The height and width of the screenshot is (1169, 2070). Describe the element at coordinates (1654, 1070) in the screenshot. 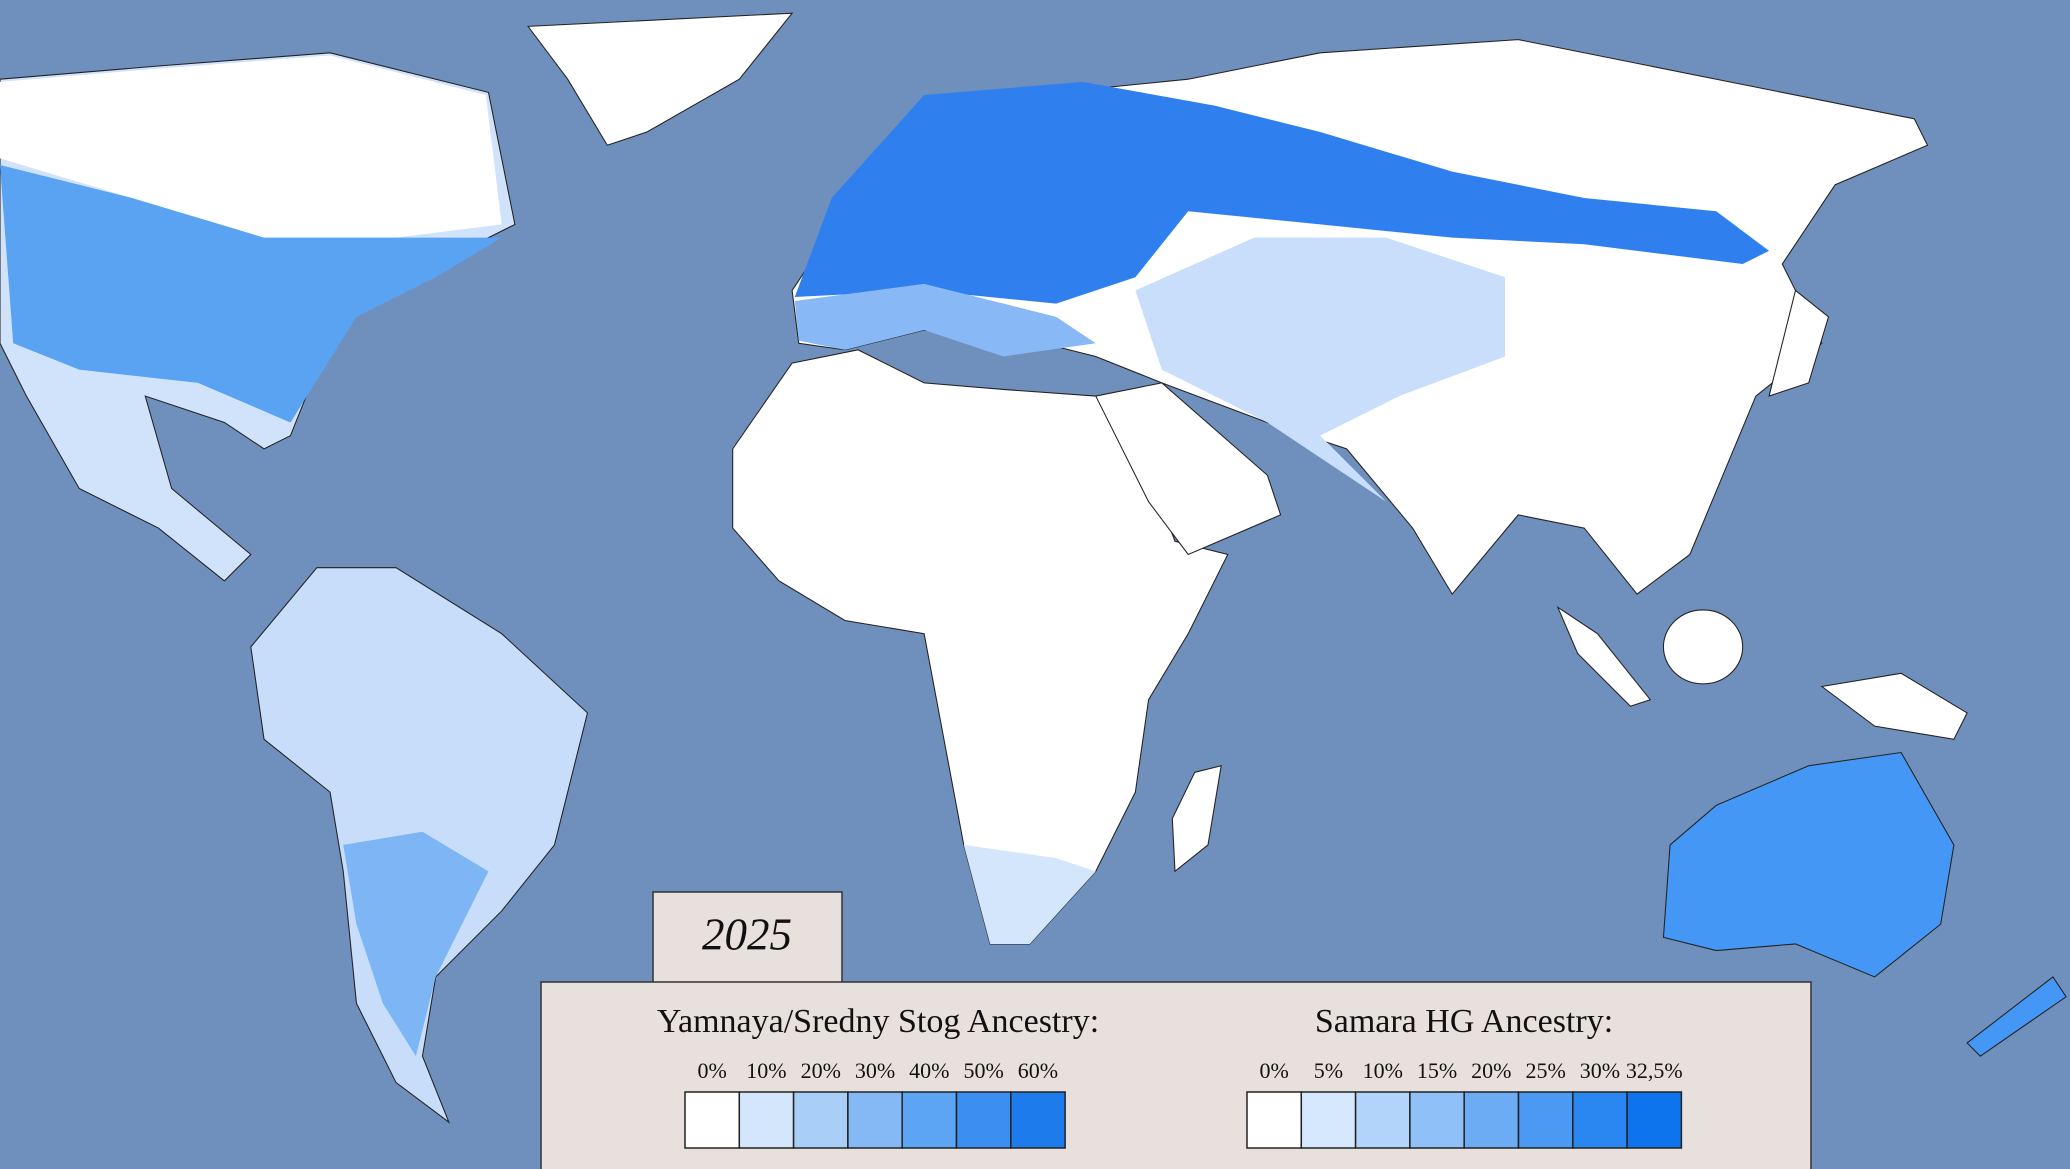

I see `legend-label: 32,5%` at that location.